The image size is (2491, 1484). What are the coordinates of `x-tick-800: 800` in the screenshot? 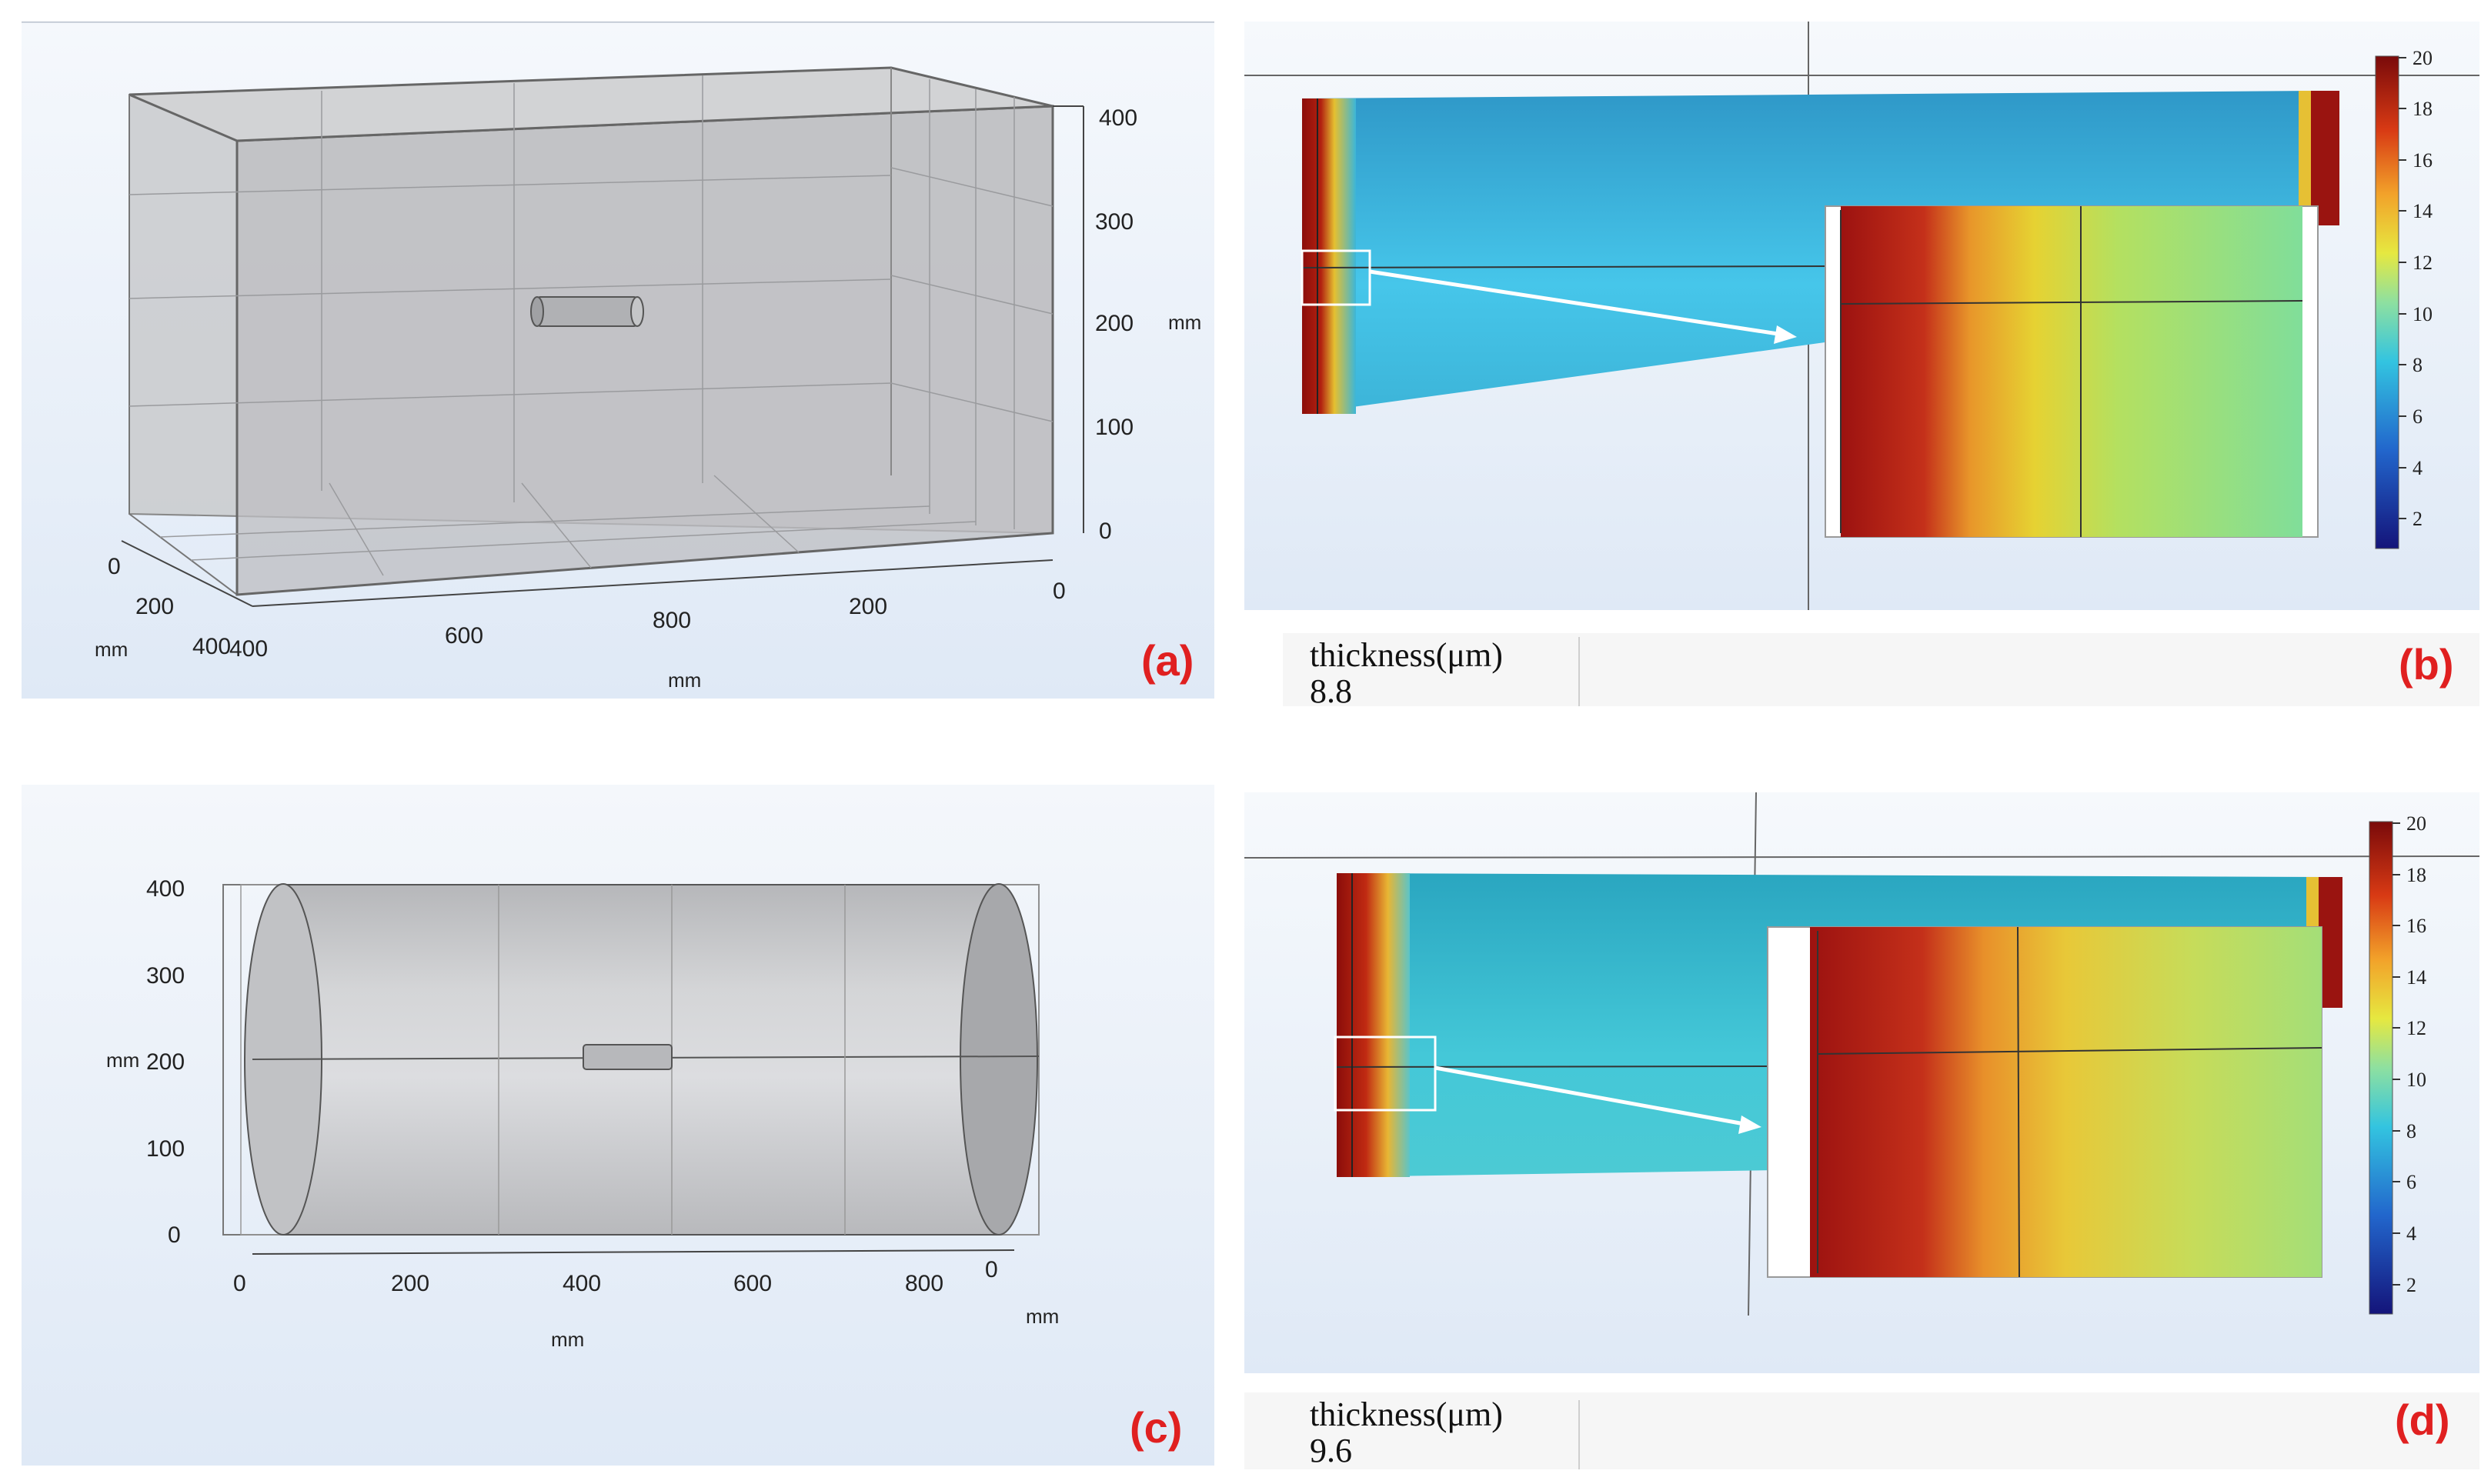 It's located at (924, 1283).